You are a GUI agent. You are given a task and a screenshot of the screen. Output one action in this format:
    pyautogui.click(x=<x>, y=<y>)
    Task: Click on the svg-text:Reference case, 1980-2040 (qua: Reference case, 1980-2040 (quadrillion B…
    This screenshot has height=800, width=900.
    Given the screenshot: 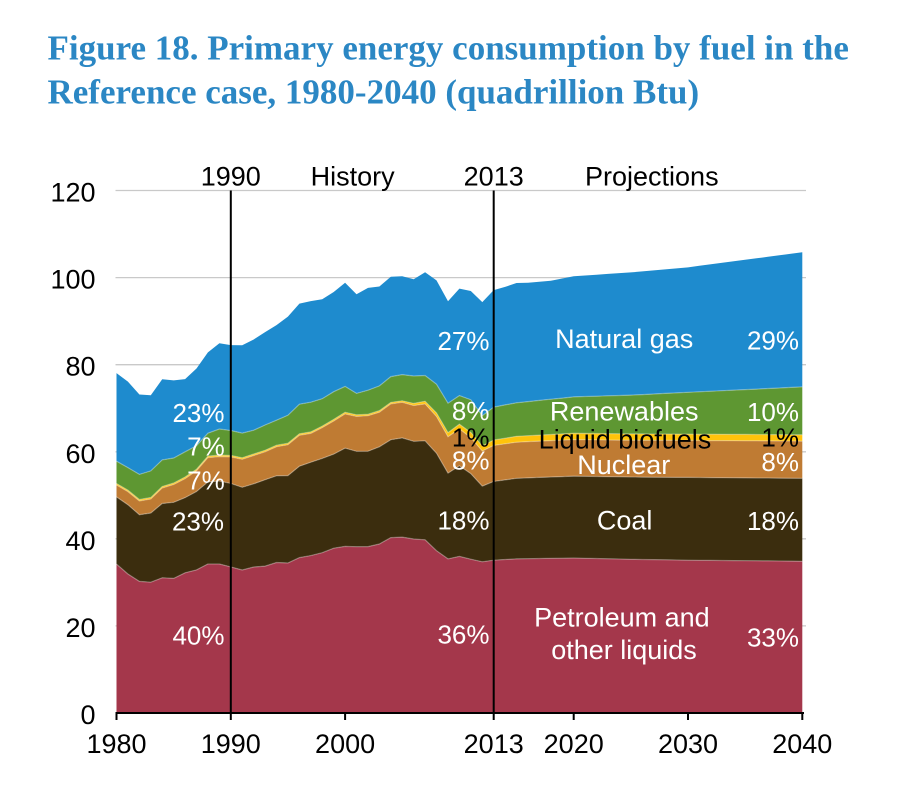 What is the action you would take?
    pyautogui.click(x=374, y=91)
    